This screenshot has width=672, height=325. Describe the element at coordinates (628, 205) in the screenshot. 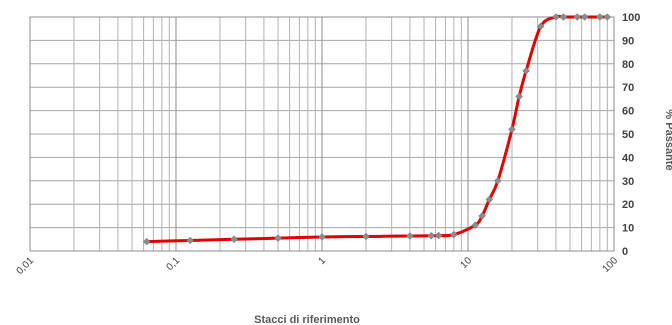

I see `y-tick-label: 20` at that location.